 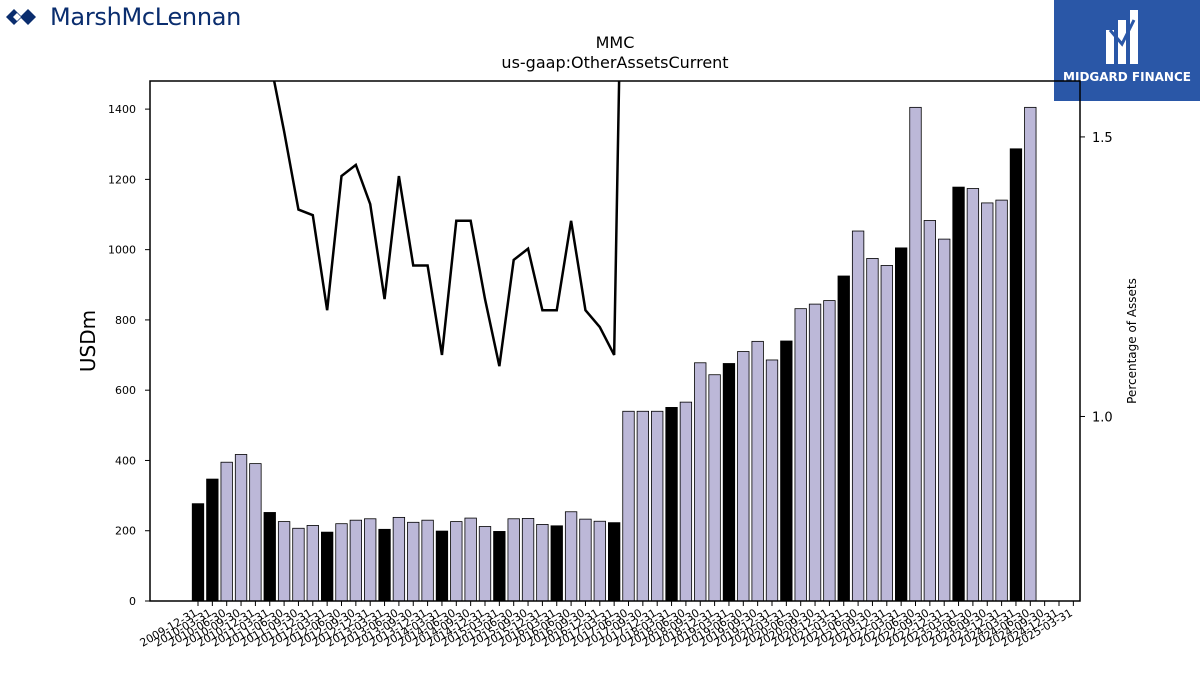 What do you see at coordinates (615, 42) in the screenshot?
I see `chart-title: MMC` at bounding box center [615, 42].